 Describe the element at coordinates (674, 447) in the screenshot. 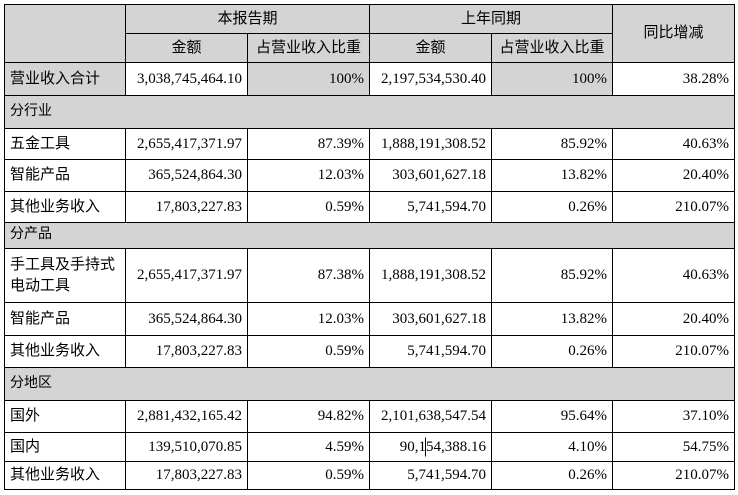

I see `cell-yoy: 54.75%` at that location.